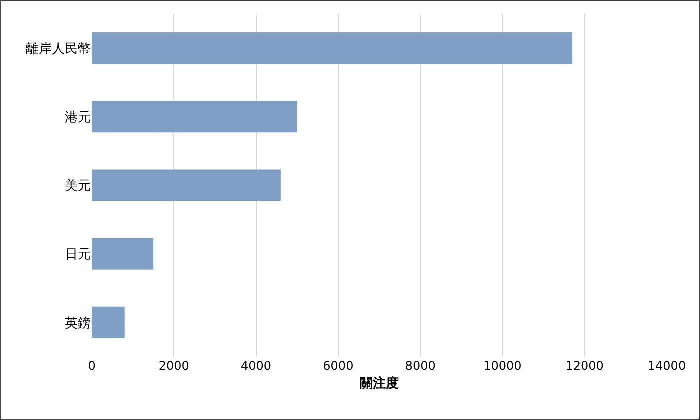 Image resolution: width=700 pixels, height=420 pixels. Describe the element at coordinates (379, 384) in the screenshot. I see `x-axis-title: 關注度` at that location.